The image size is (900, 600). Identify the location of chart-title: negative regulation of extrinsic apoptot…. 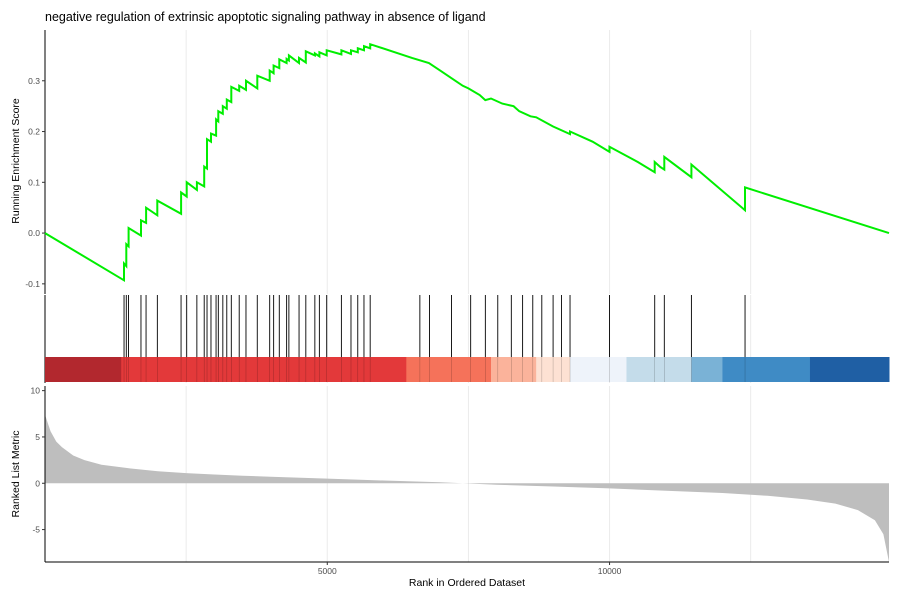
(265, 17).